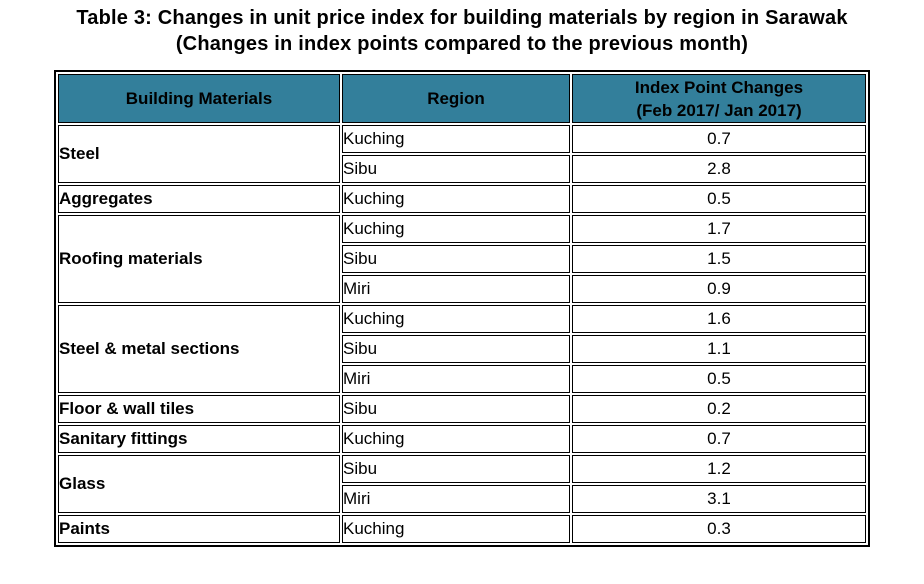 The image size is (924, 584). I want to click on table-row: Steel & metal sections Kuching 1.6, so click(462, 349).